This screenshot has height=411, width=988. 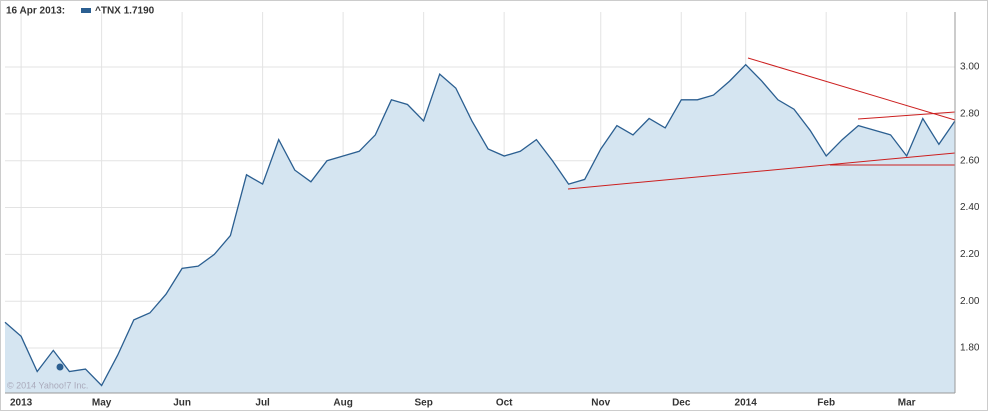 I want to click on y-tick-label: 3.00, so click(x=970, y=67).